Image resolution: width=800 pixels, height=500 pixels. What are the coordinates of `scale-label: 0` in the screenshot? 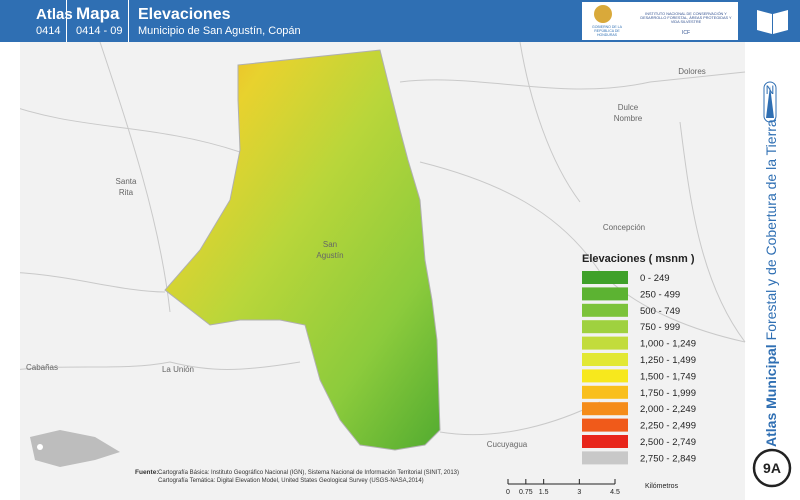 It's located at (508, 492).